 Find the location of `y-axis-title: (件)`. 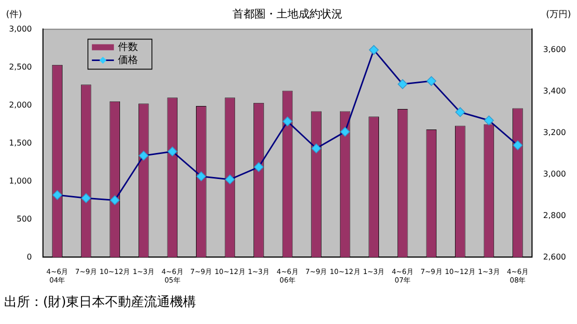

y-axis-title: (件) is located at coordinates (14, 14).